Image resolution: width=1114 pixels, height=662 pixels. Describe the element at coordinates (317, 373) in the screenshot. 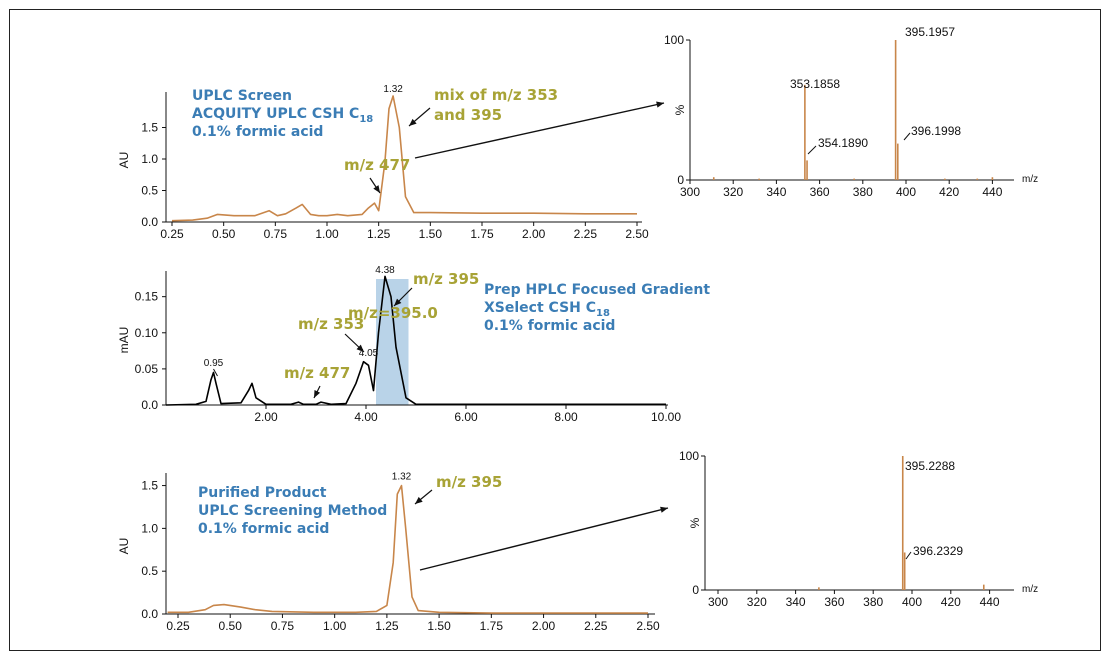

I see `prep-annotation-m477: m/z 477` at that location.